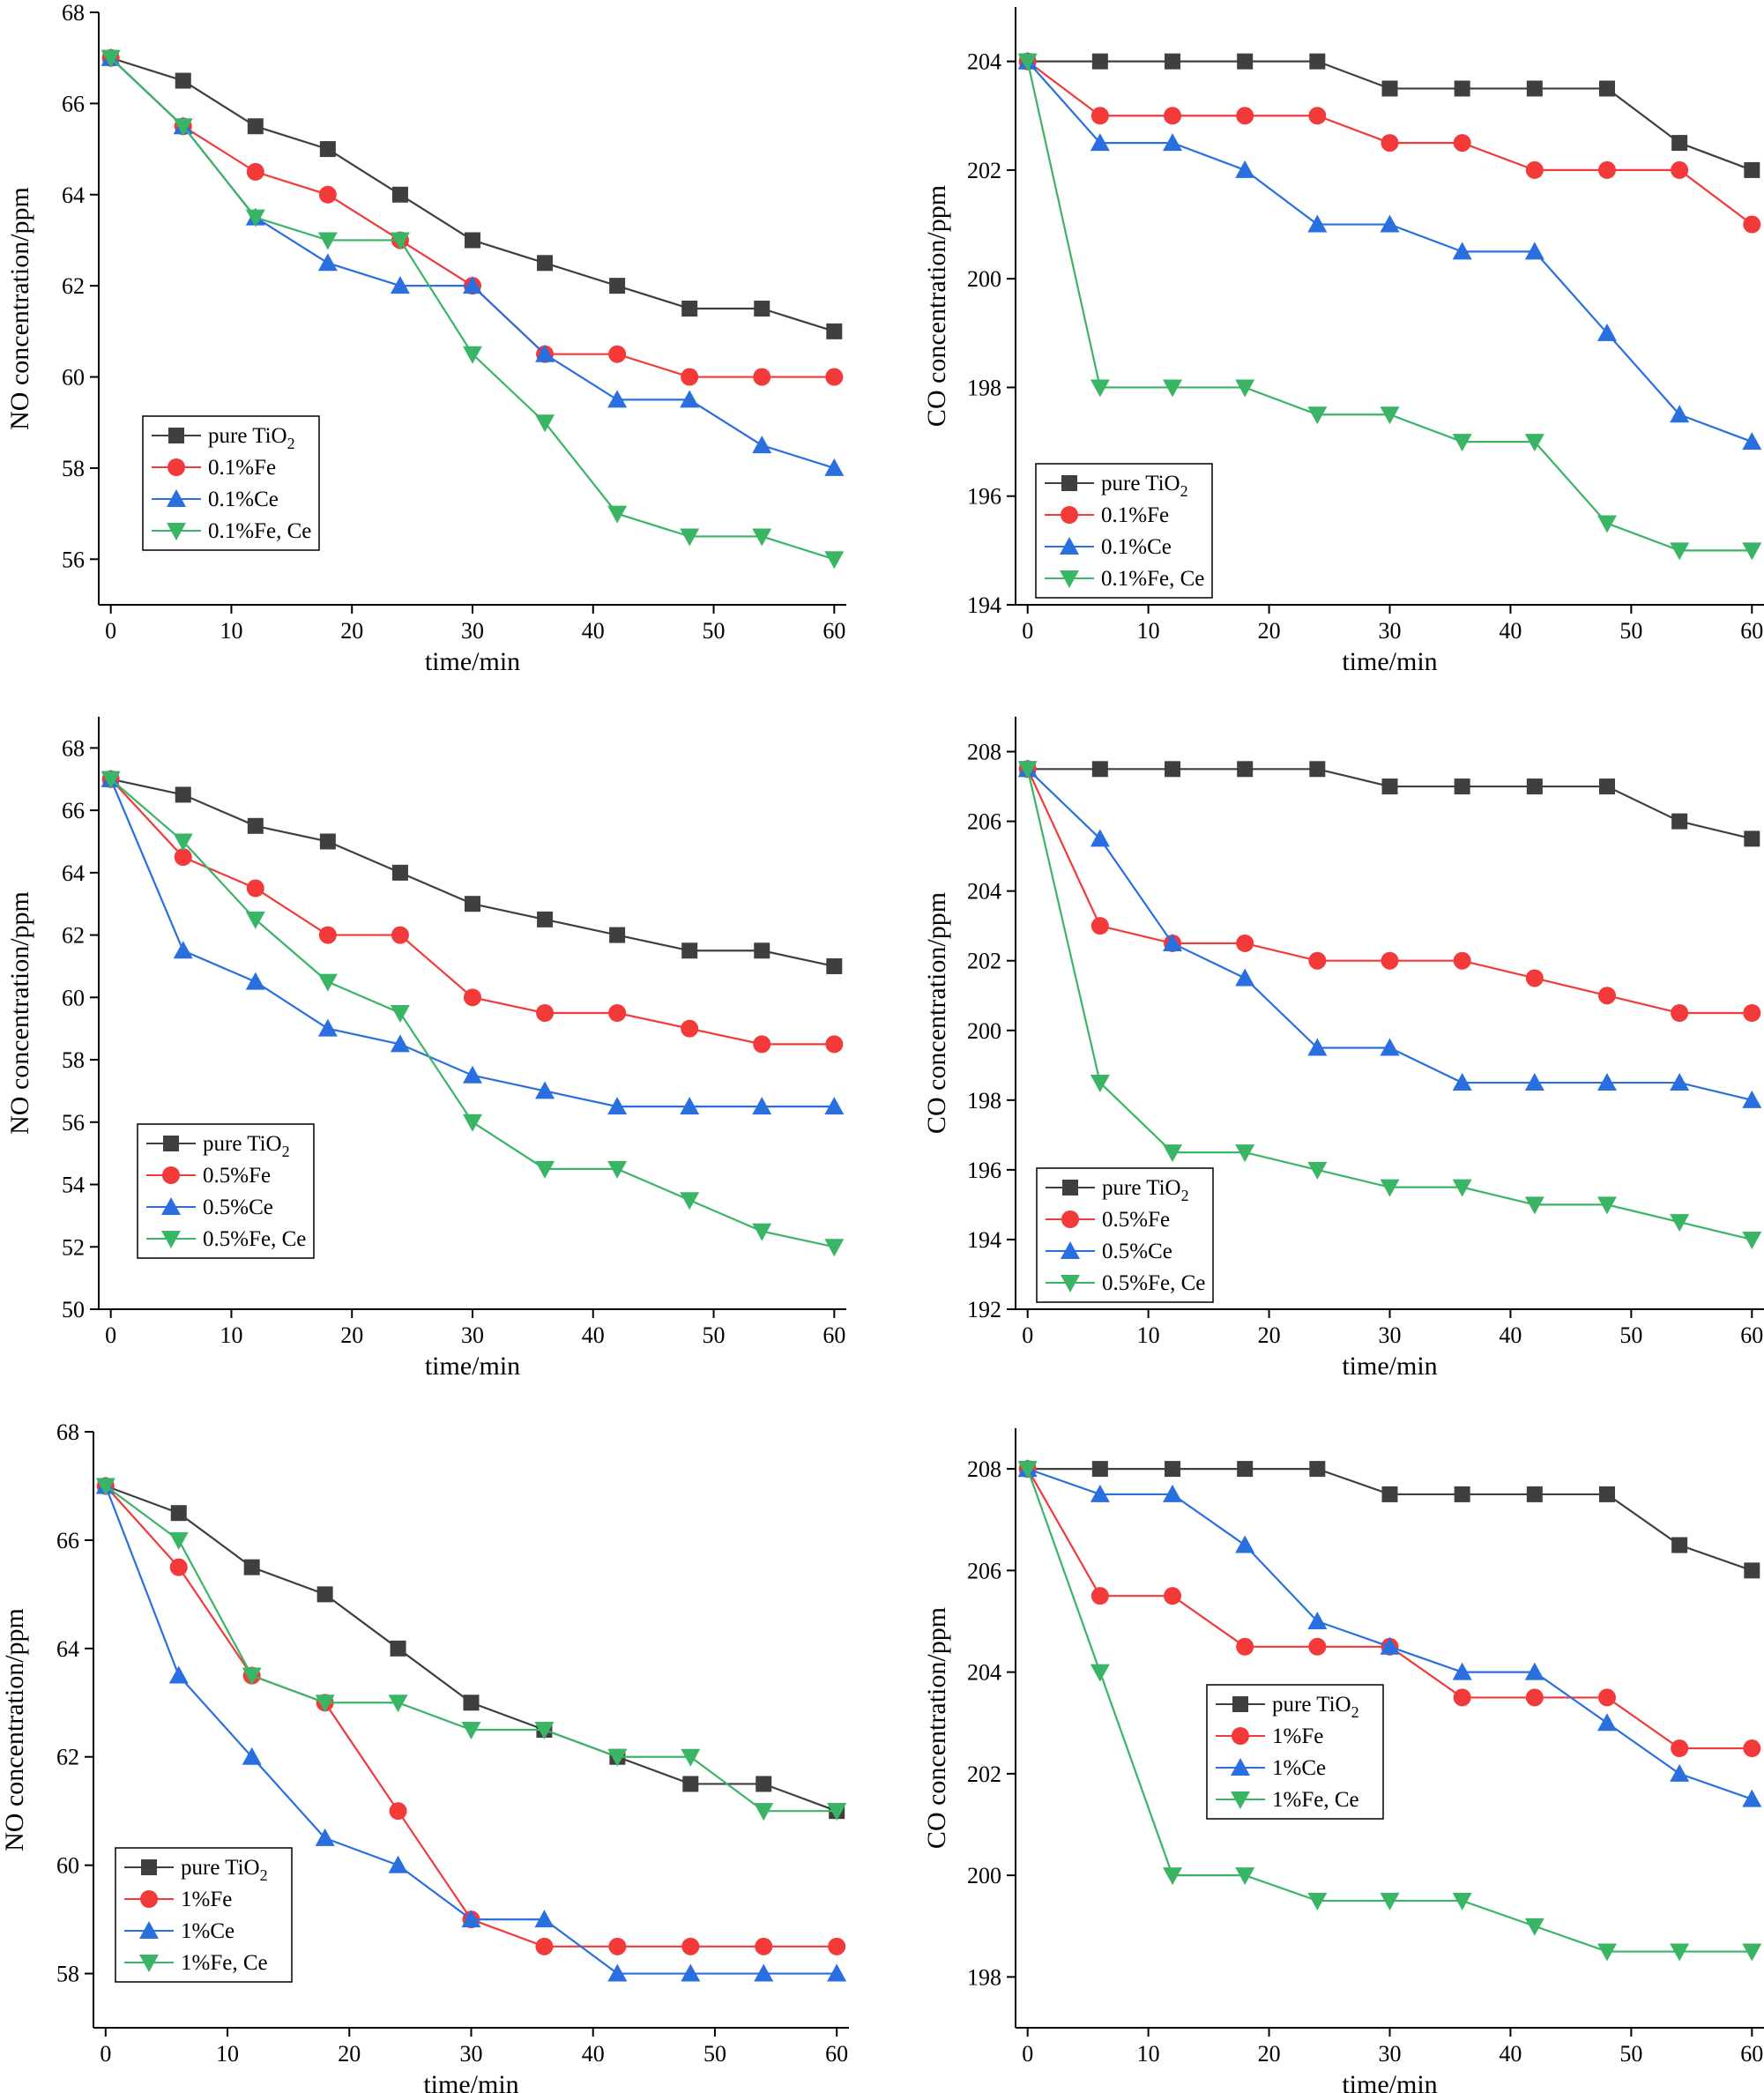 This screenshot has width=1764, height=2093. What do you see at coordinates (207, 1931) in the screenshot?
I see `legend-label: 1%Ce` at bounding box center [207, 1931].